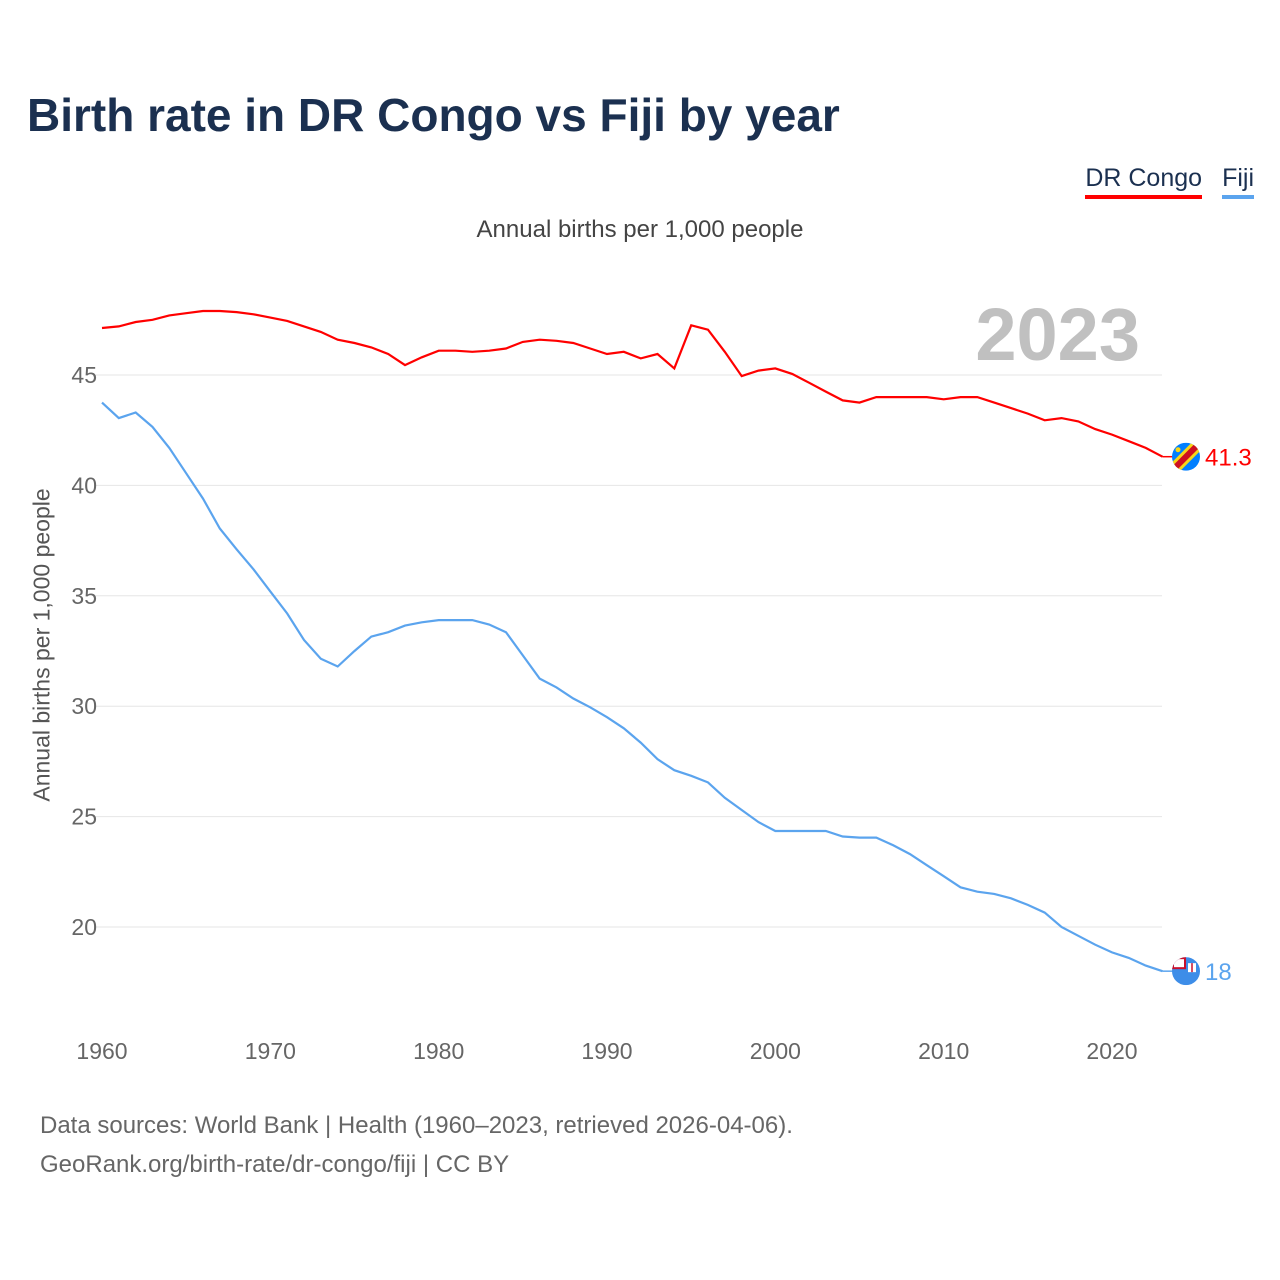 The image size is (1280, 1280). Describe the element at coordinates (438, 1051) in the screenshot. I see `x-tick-label: 1980` at that location.